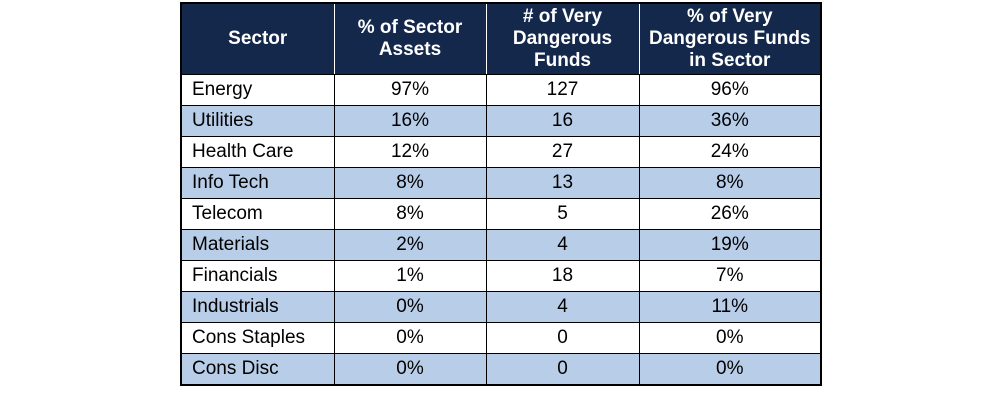 This screenshot has height=417, width=999. I want to click on sector-assets-cell: 12%, so click(410, 152).